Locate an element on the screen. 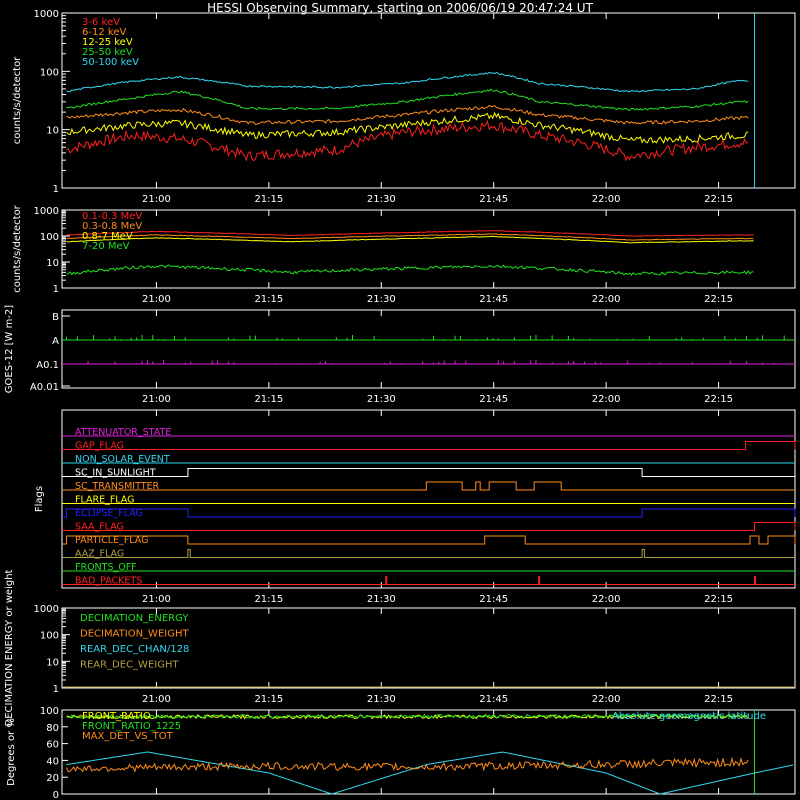 This screenshot has height=800, width=800. flag-label: GAP_FLAG is located at coordinates (99, 446).